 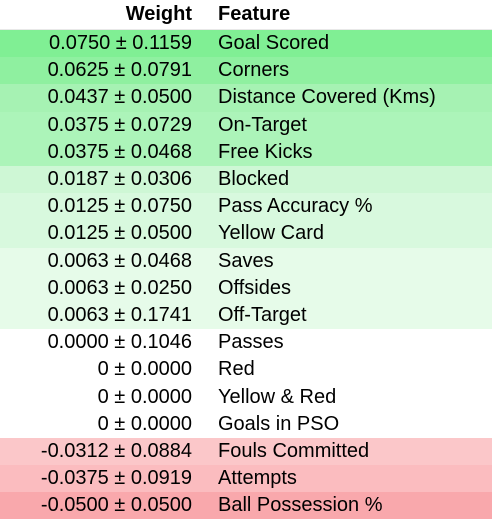 I want to click on table-row: 0.0375 ± 0.0468 Free Kicks, so click(x=246, y=152).